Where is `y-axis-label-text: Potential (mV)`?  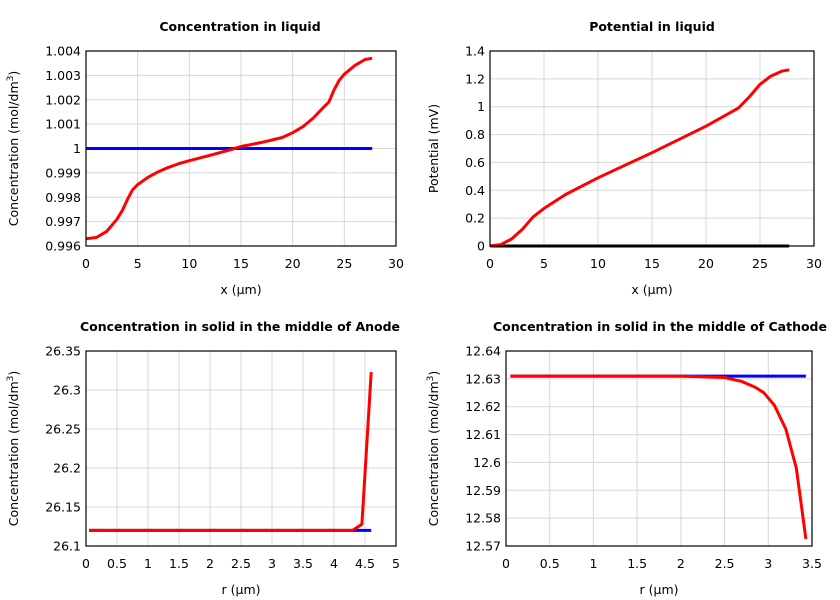 y-axis-label-text: Potential (mV) is located at coordinates (433, 148).